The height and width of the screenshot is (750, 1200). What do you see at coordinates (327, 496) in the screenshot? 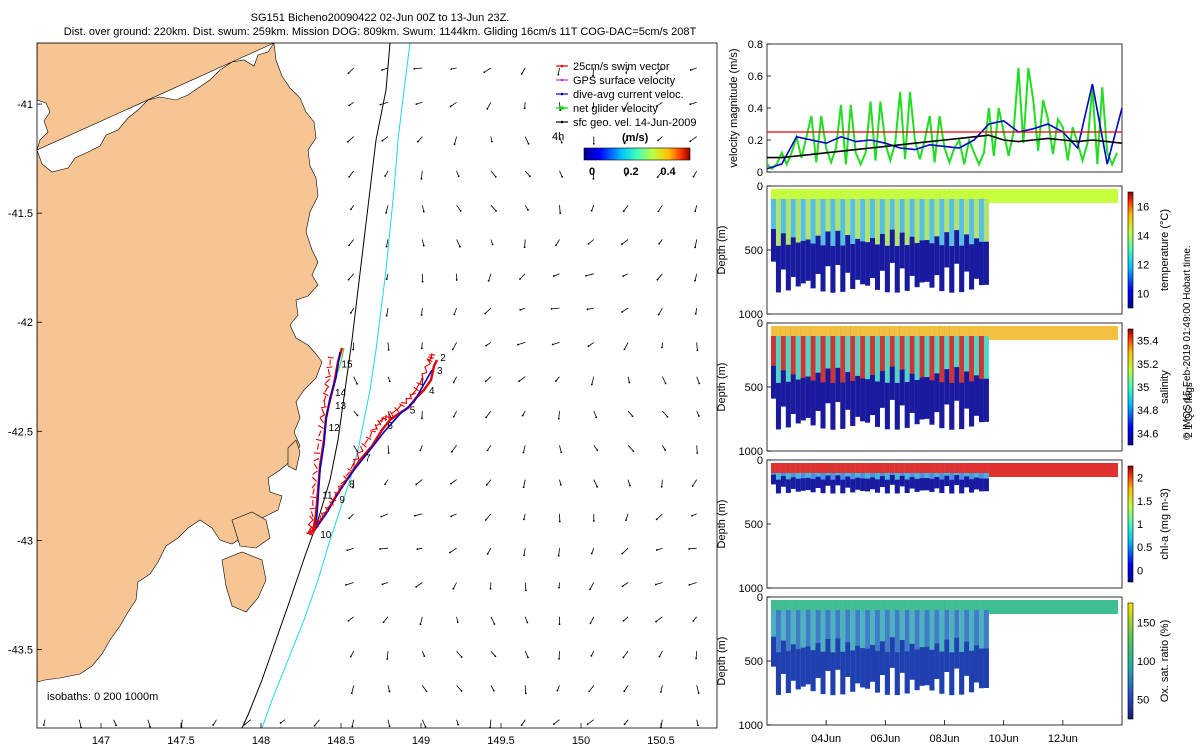
I see `day-label: 11` at bounding box center [327, 496].